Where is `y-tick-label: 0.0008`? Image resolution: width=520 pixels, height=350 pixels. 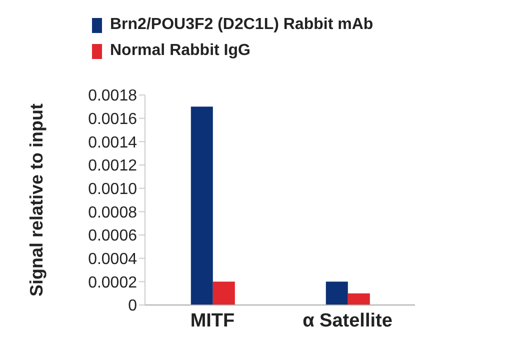
y-tick-label: 0.0008 is located at coordinates (113, 213).